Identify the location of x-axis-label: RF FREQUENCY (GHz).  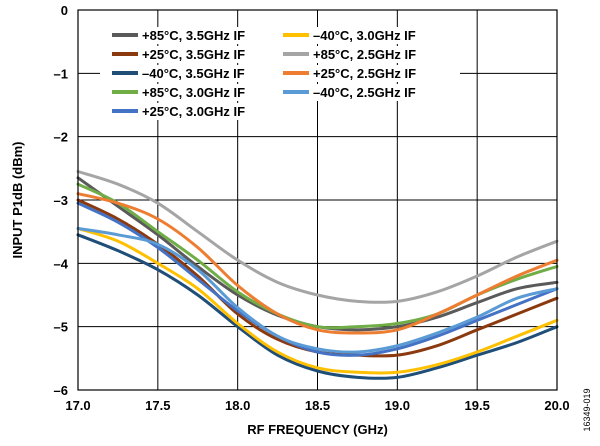
(317, 429).